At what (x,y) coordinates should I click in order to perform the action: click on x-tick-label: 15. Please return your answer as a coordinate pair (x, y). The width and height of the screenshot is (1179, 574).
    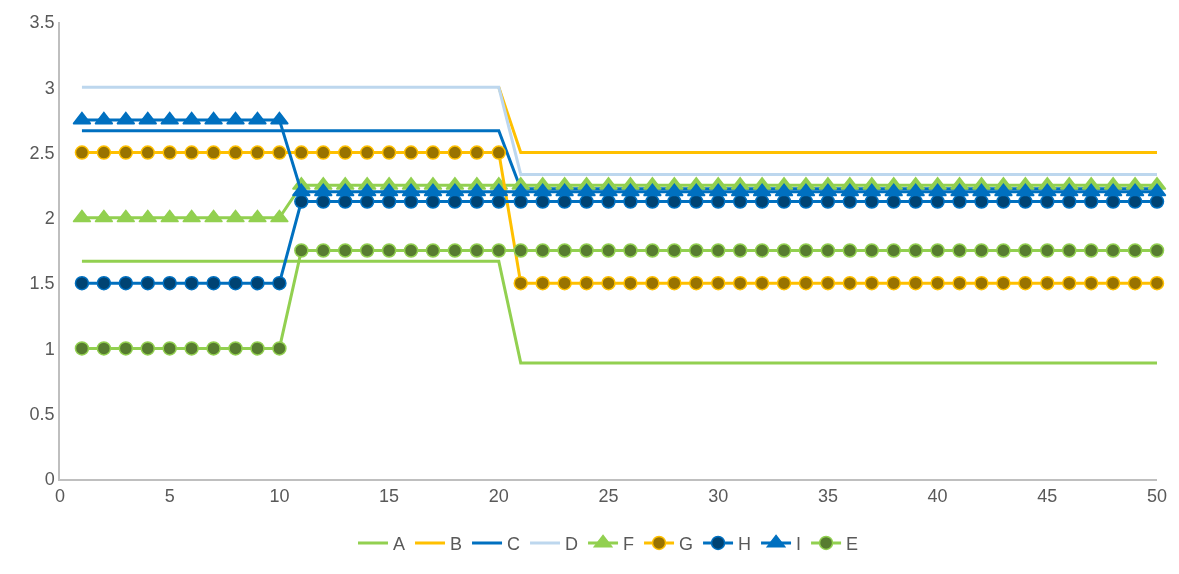
    Looking at the image, I should click on (389, 496).